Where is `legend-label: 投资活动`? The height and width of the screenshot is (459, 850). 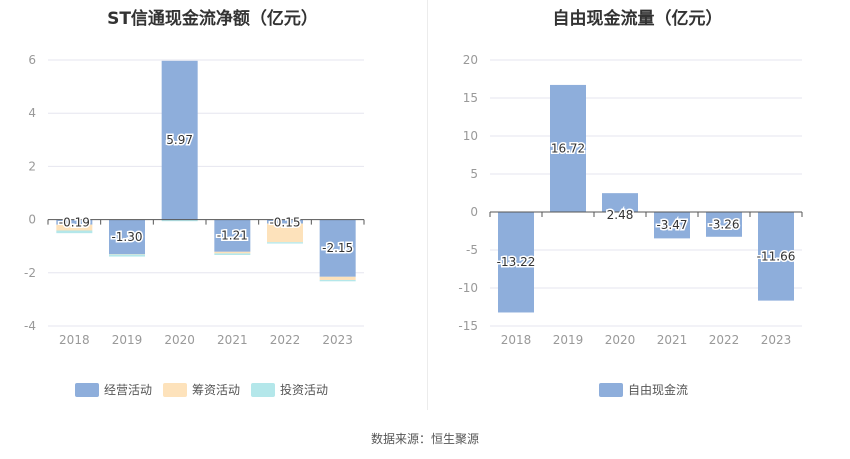 legend-label: 投资活动 is located at coordinates (304, 389).